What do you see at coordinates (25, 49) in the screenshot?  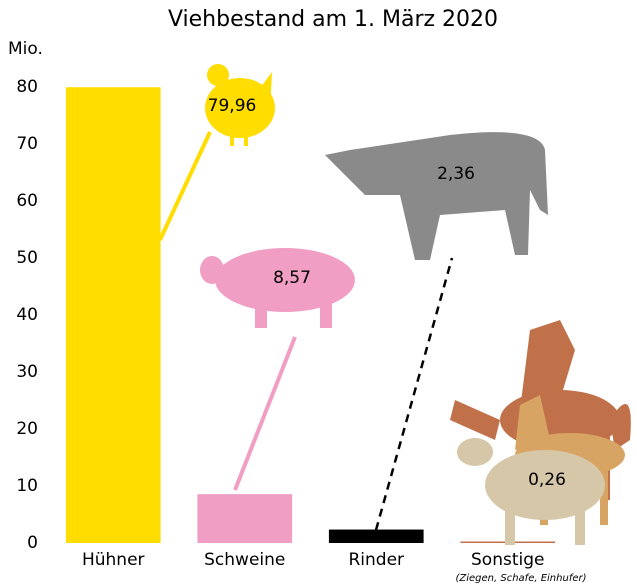 I see `y-axis-label: Mio.` at bounding box center [25, 49].